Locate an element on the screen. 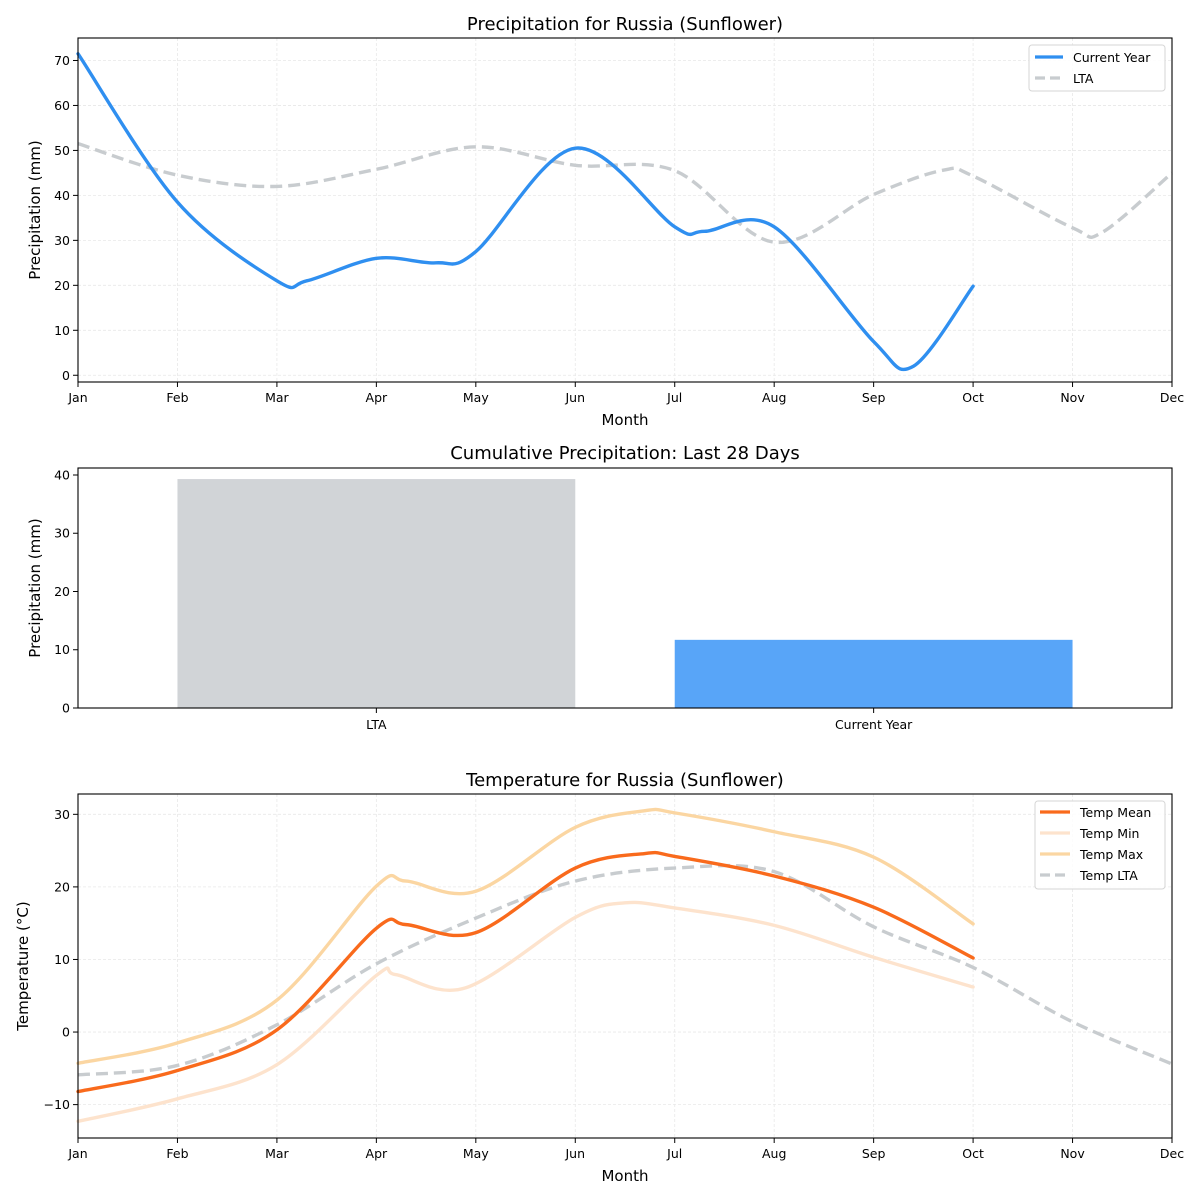 The height and width of the screenshot is (1200, 1200). legend: Temp Mean Temp Min Temp Max Temp LTA is located at coordinates (1100, 845).